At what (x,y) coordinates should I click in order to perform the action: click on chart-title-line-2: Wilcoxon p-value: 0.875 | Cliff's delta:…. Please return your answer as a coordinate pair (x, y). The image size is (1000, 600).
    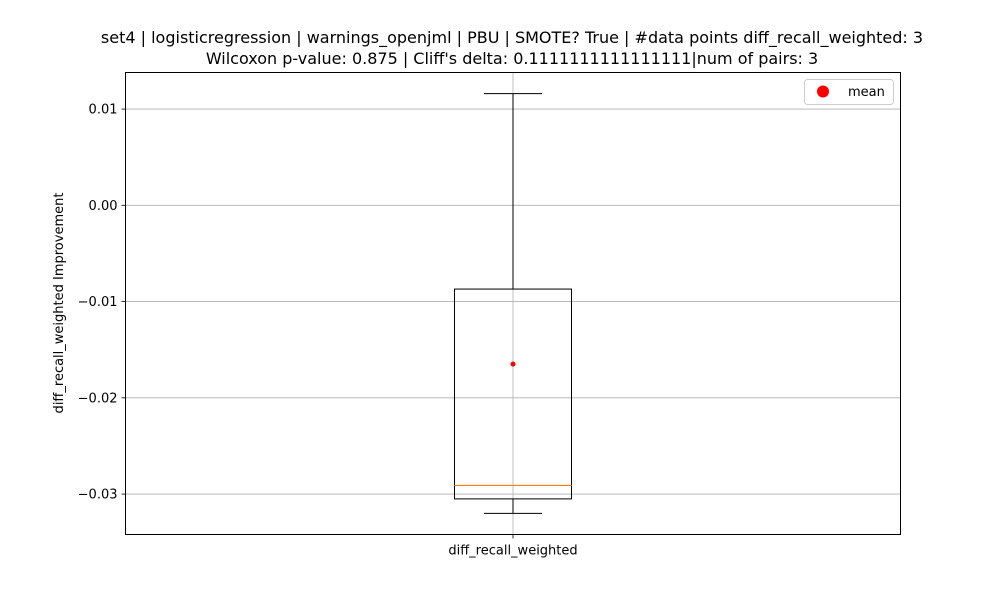
    Looking at the image, I should click on (512, 58).